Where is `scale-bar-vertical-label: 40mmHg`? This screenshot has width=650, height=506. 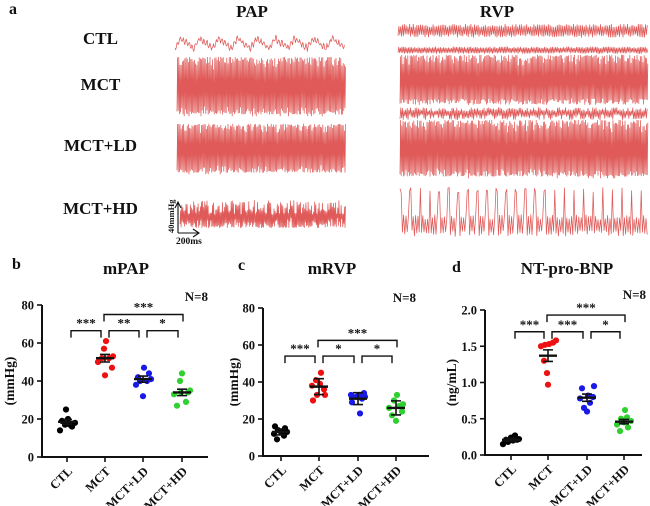 scale-bar-vertical-label: 40mmHg is located at coordinates (171, 216).